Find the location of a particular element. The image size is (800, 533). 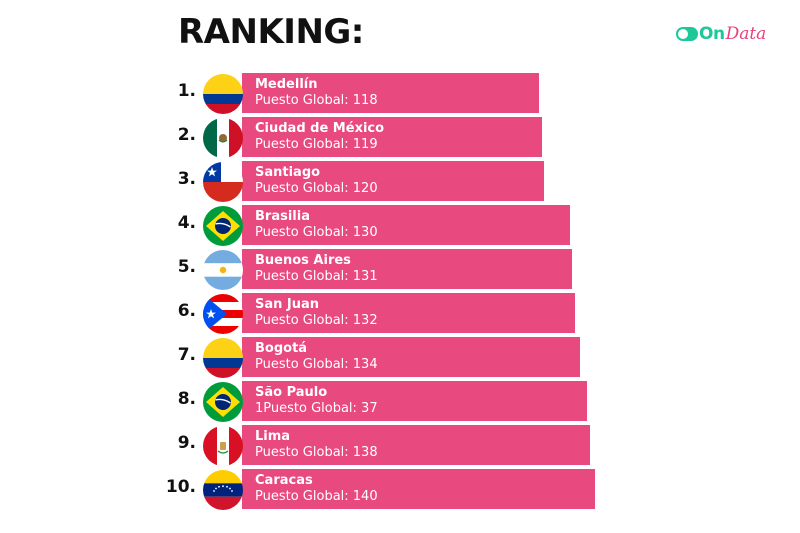

rank-number: 9. is located at coordinates (186, 443).